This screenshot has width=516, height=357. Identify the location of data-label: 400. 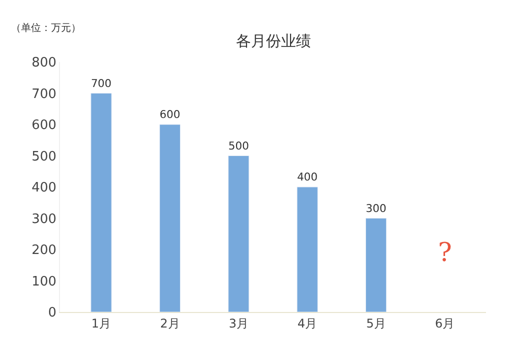
(307, 177).